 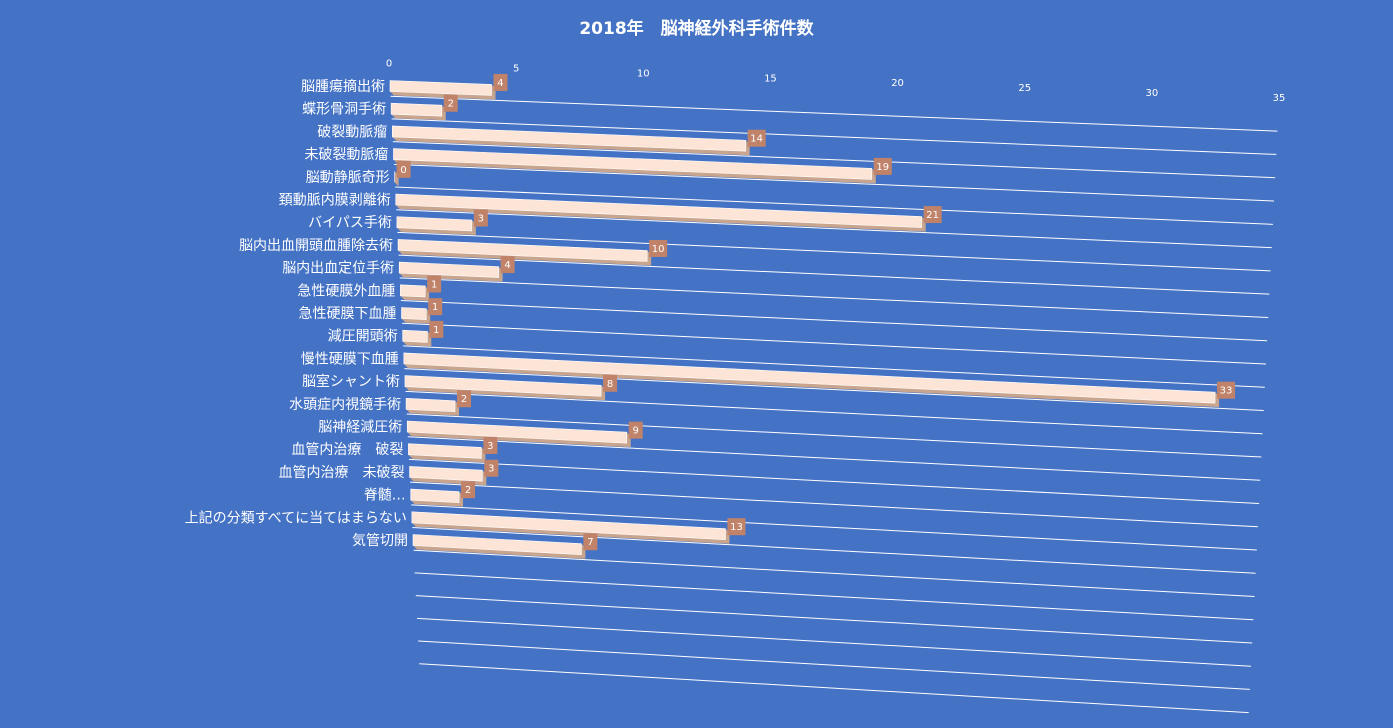 What do you see at coordinates (346, 154) in the screenshot?
I see `category-label: 未破裂動脈瘤` at bounding box center [346, 154].